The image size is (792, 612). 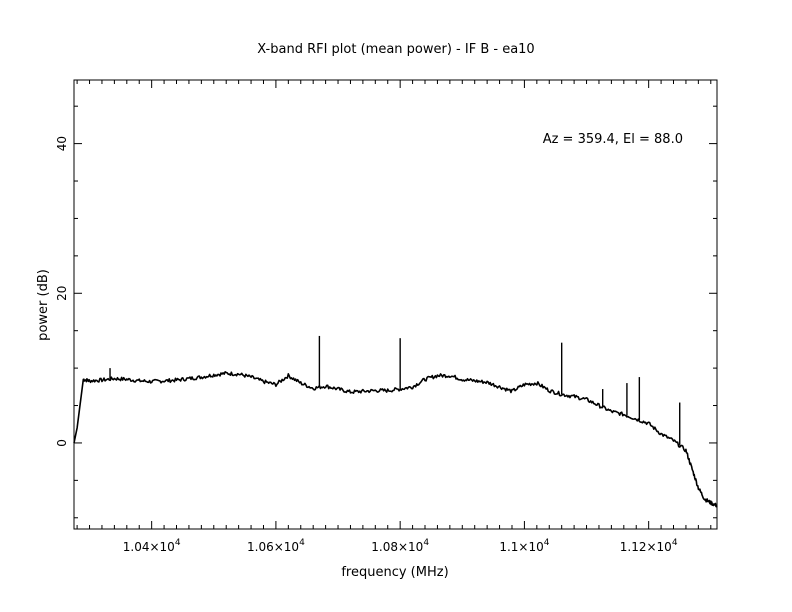 What do you see at coordinates (649, 546) in the screenshot?
I see `x-tick-label: 1.12×104` at bounding box center [649, 546].